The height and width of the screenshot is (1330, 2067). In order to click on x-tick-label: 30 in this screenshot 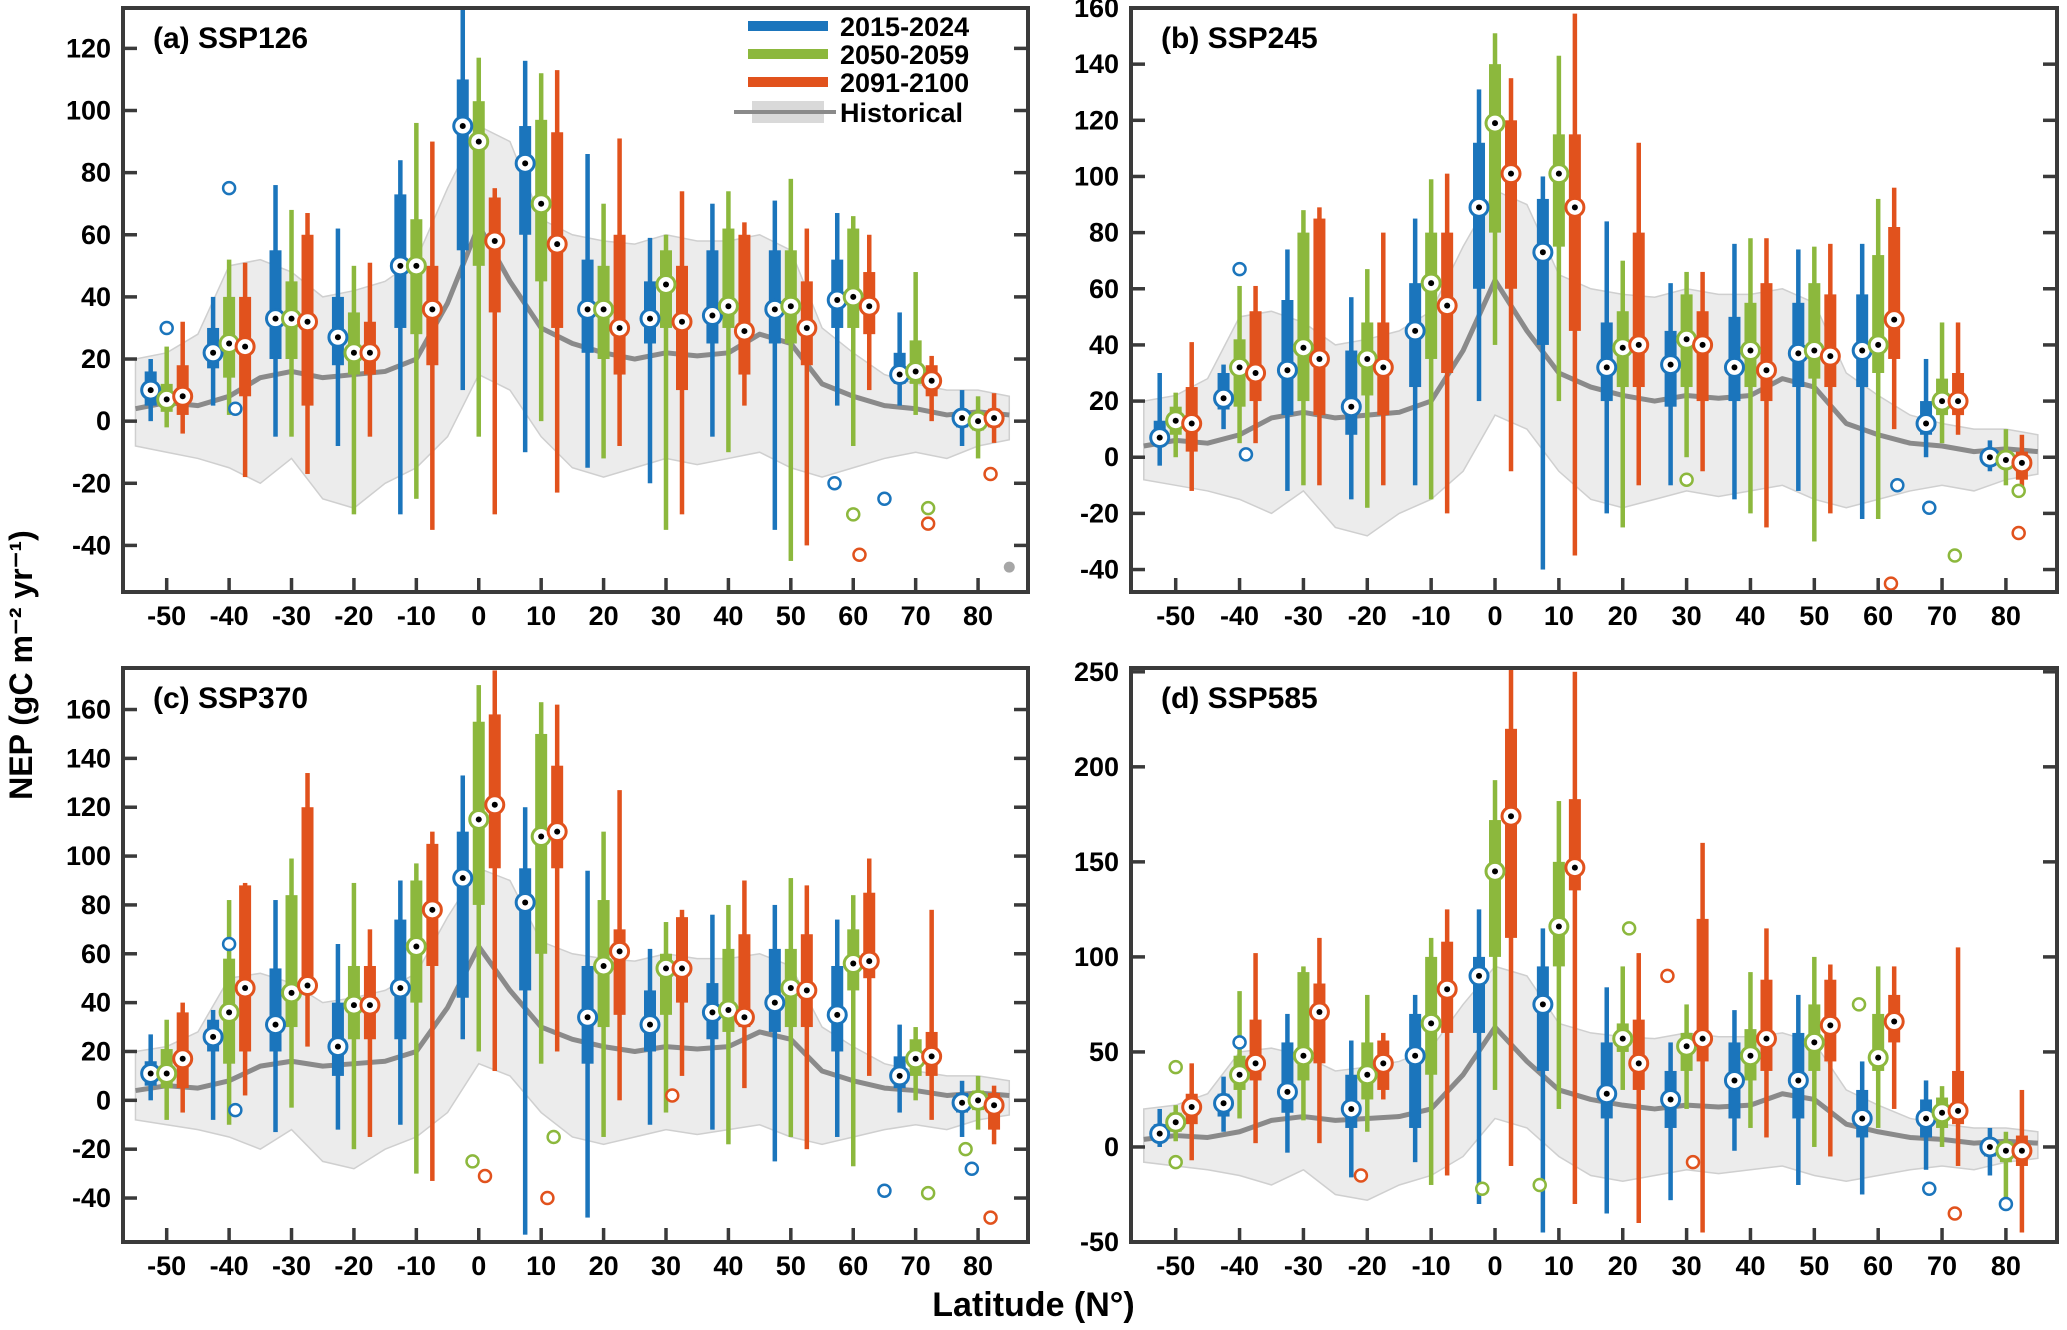, I will do `click(666, 1266)`.